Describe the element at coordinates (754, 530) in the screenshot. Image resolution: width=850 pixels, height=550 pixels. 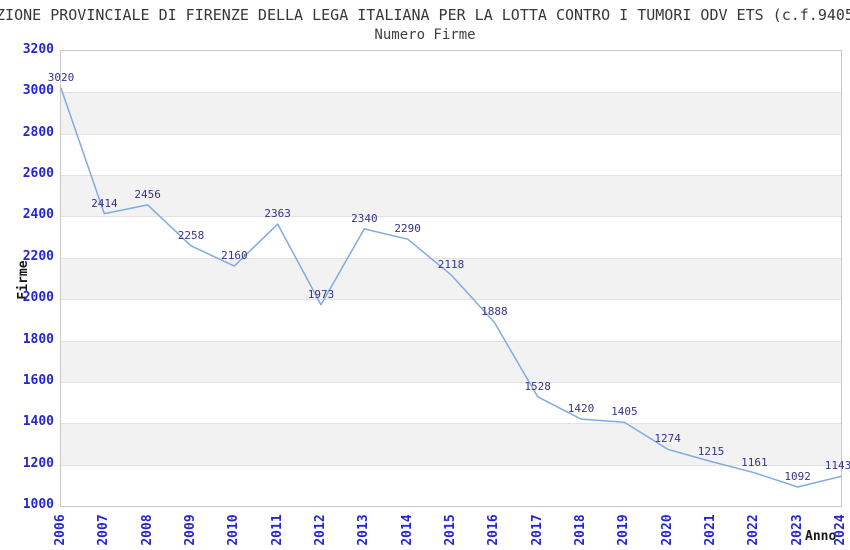
I see `x-tick-label: 2022` at that location.